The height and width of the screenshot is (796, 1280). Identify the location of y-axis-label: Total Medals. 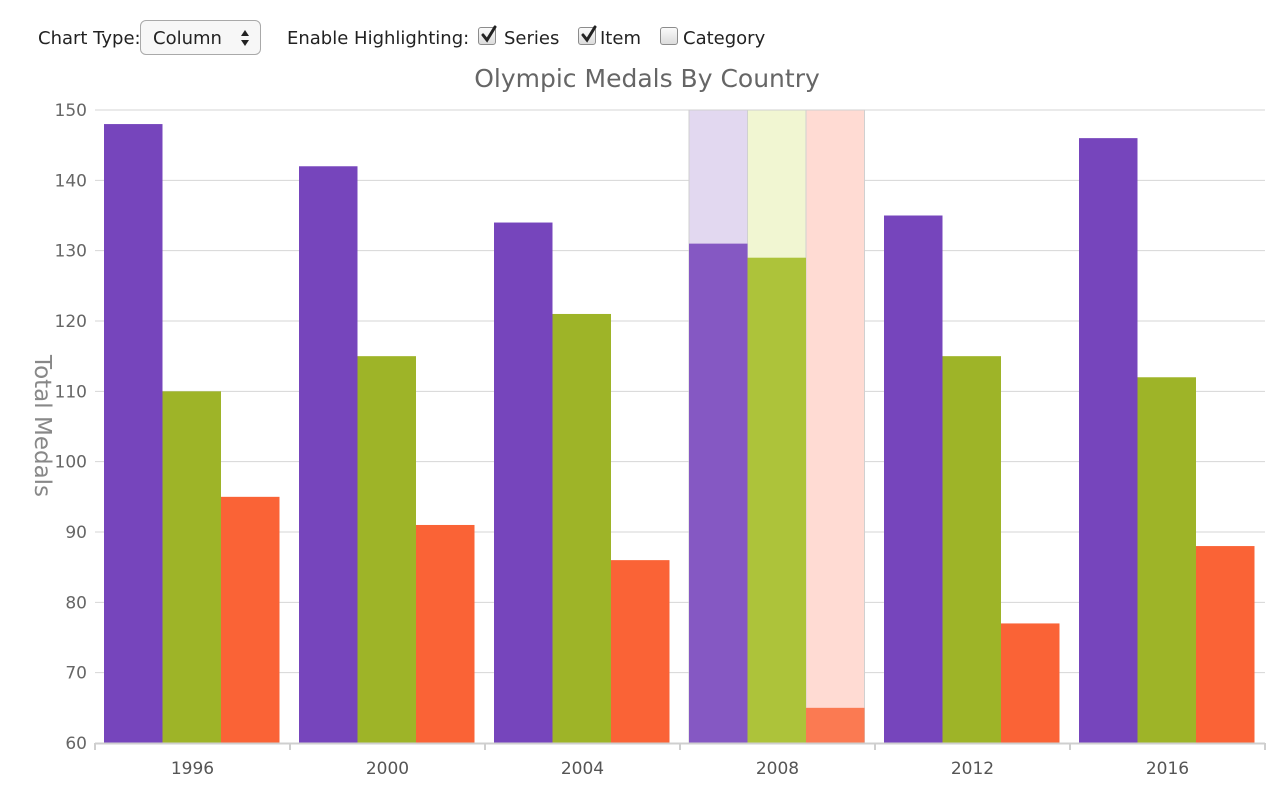
(42, 425).